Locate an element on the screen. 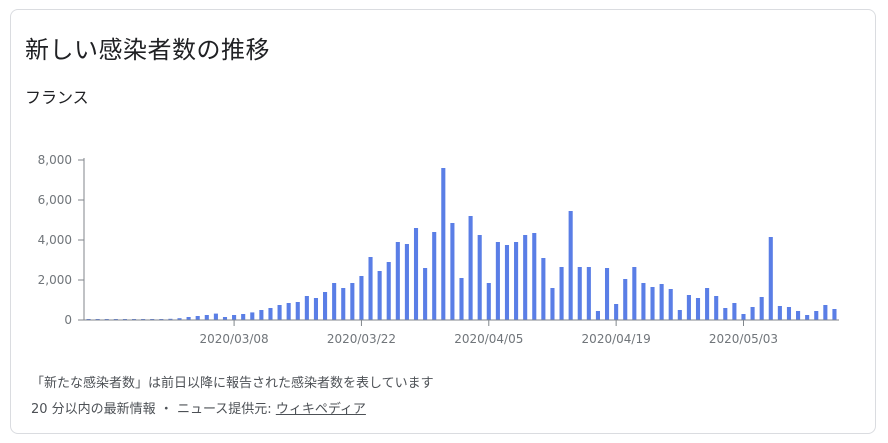  y-tick-label: 4,000 is located at coordinates (55, 240).